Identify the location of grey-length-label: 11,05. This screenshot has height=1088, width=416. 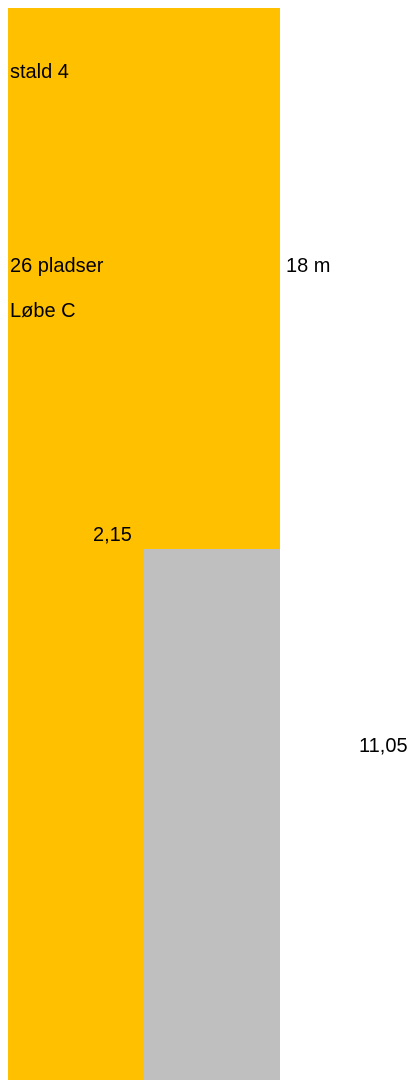
(383, 746).